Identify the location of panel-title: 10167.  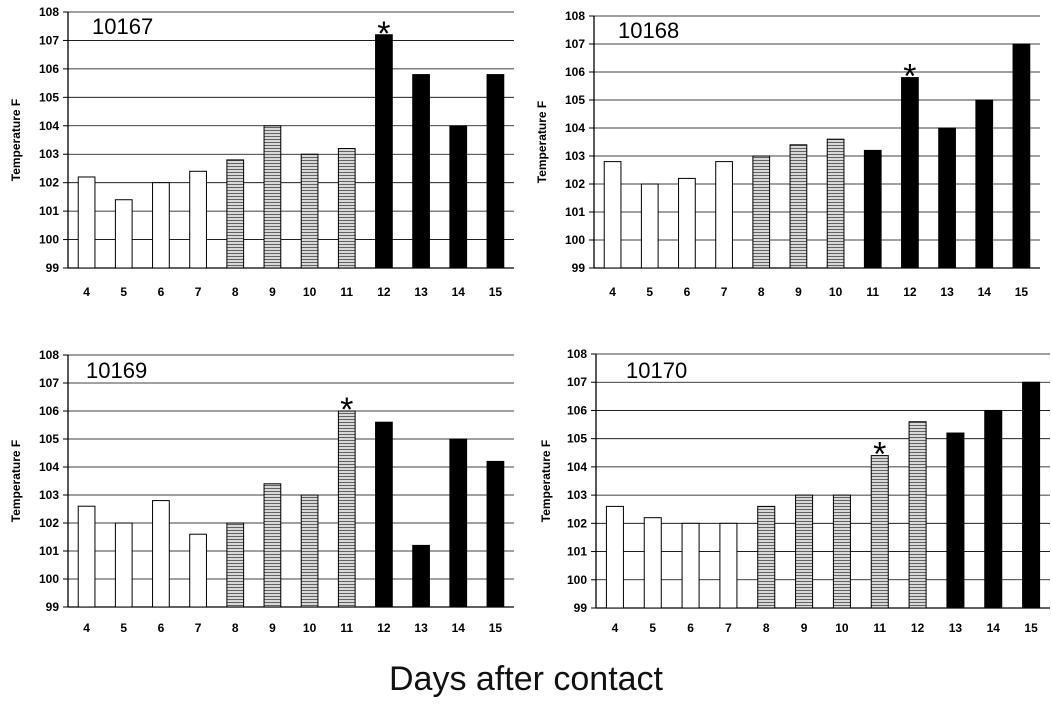
(122, 26).